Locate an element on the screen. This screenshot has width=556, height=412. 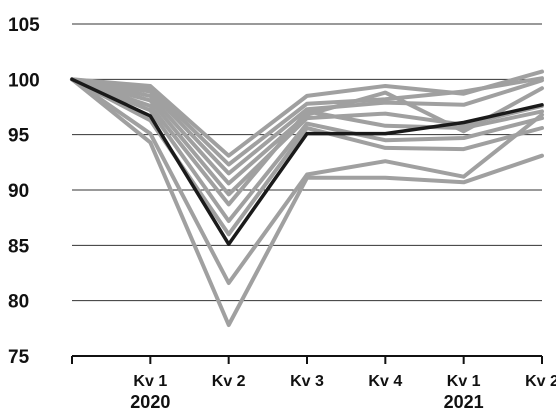
y-tick-label: 80 is located at coordinates (18, 302).